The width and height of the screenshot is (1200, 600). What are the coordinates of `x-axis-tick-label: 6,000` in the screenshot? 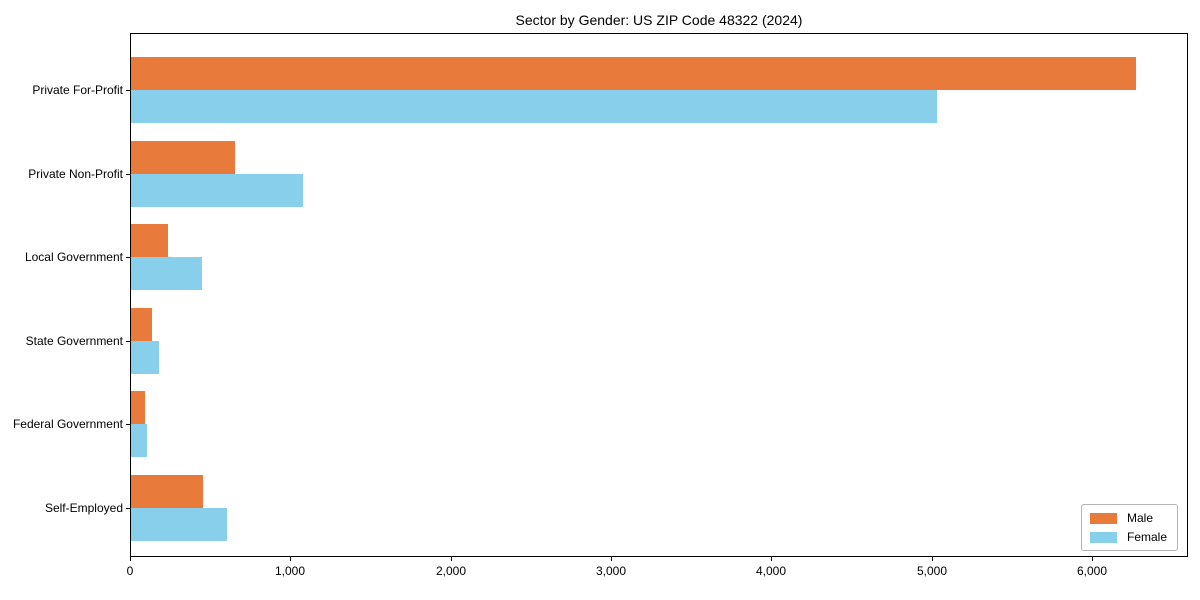 It's located at (1092, 571).